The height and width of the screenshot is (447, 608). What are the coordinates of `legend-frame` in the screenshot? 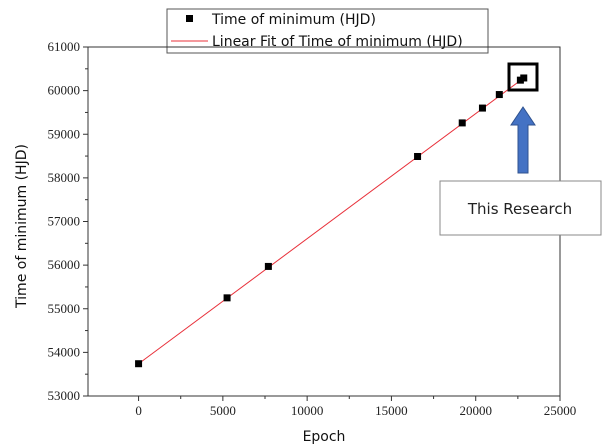 It's located at (327, 31).